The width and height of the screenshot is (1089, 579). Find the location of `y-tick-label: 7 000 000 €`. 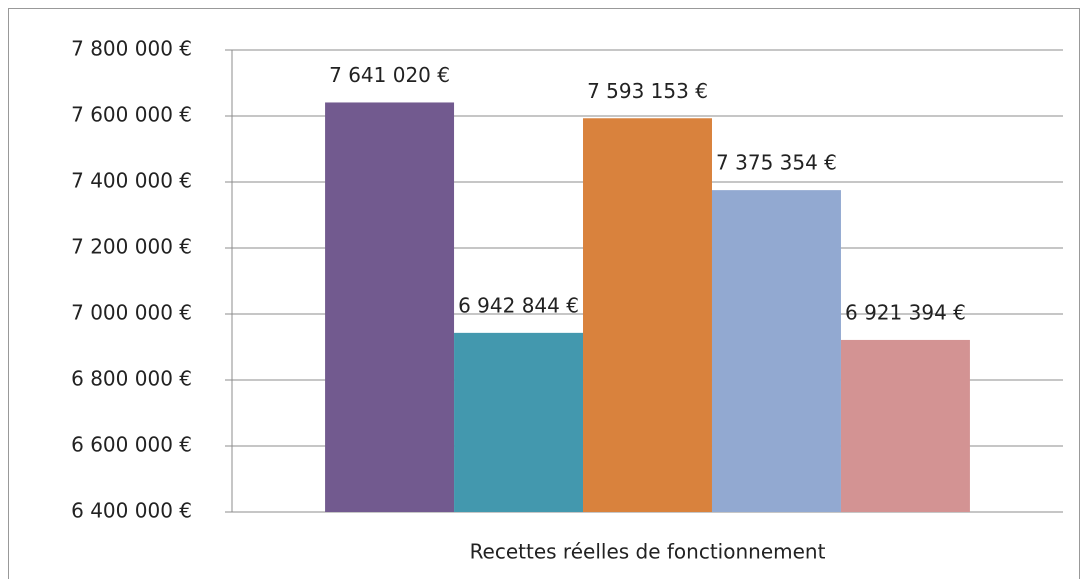

y-tick-label: 7 000 000 € is located at coordinates (131, 313).